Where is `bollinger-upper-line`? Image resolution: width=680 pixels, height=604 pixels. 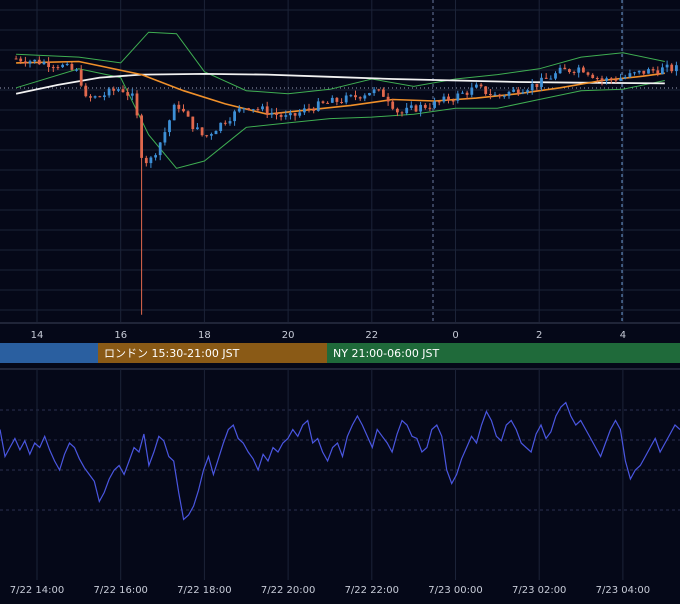 bollinger-upper-line is located at coordinates (340, 63).